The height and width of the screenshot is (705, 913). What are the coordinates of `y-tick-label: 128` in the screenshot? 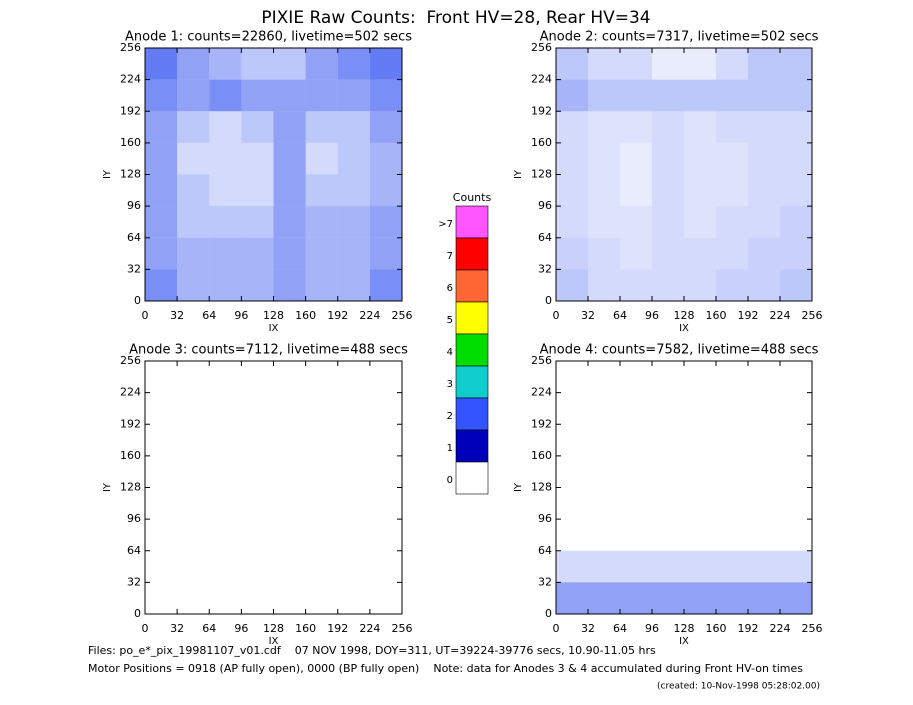 It's located at (541, 174).